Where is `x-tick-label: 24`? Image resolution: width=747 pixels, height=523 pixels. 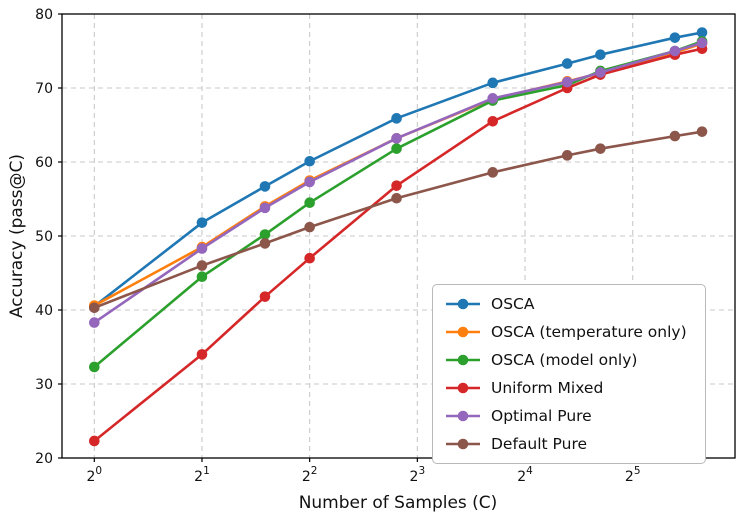
x-tick-label: 24 is located at coordinates (525, 475).